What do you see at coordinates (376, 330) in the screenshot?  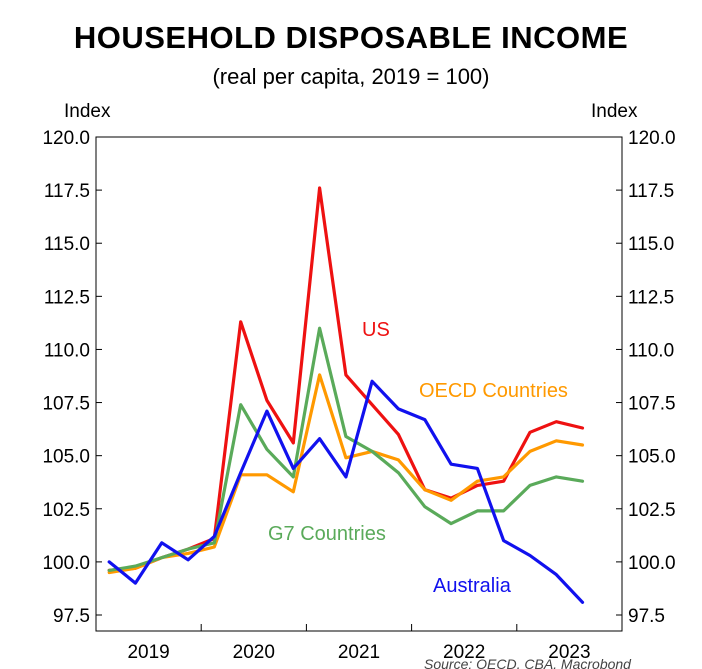 I see `series-label-us: US` at bounding box center [376, 330].